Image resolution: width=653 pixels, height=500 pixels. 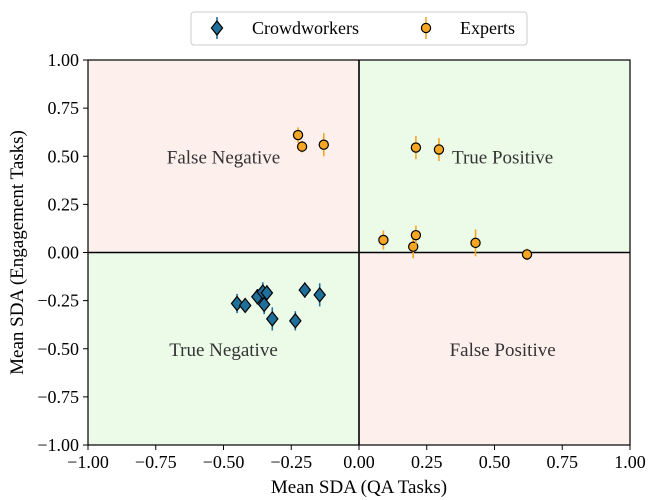 I want to click on y-tick-label: −0.25, so click(x=58, y=301).